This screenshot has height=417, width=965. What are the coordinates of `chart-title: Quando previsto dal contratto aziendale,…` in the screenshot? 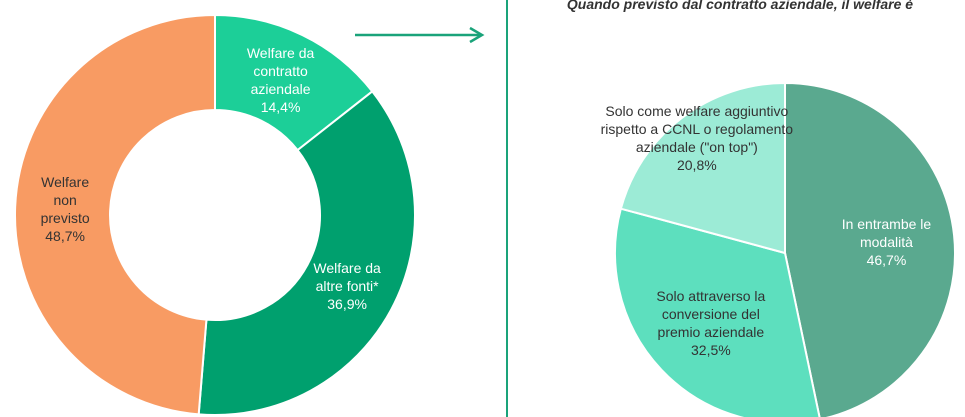 It's located at (740, 6).